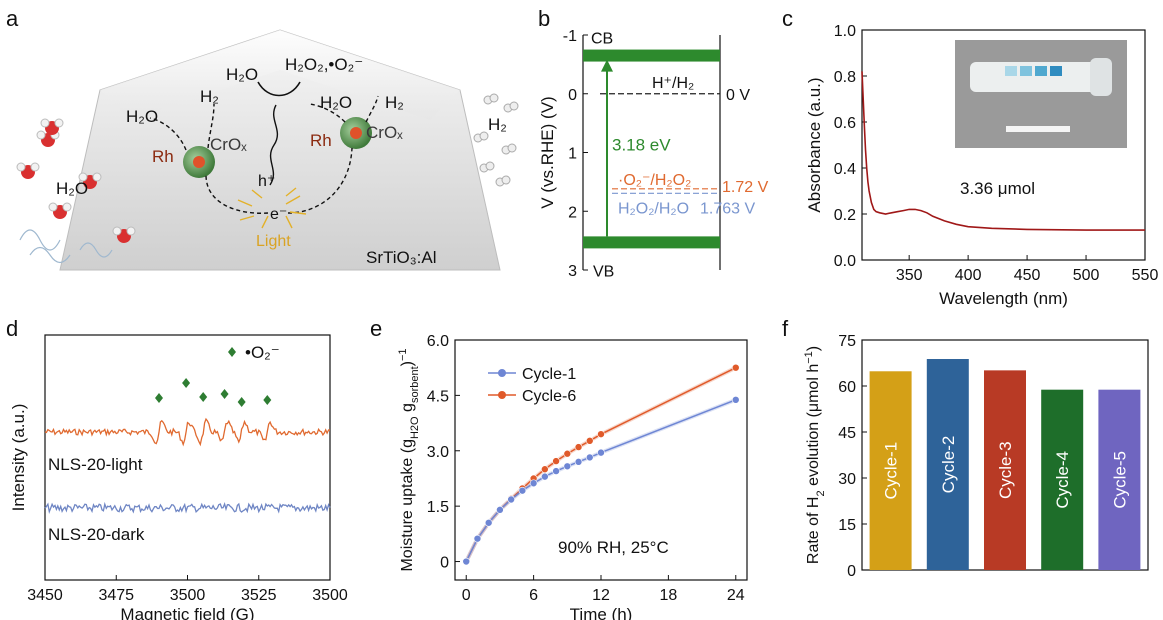 This screenshot has width=1163, height=620. What do you see at coordinates (266, 181) in the screenshot?
I see `label-hole: h⁺` at bounding box center [266, 181].